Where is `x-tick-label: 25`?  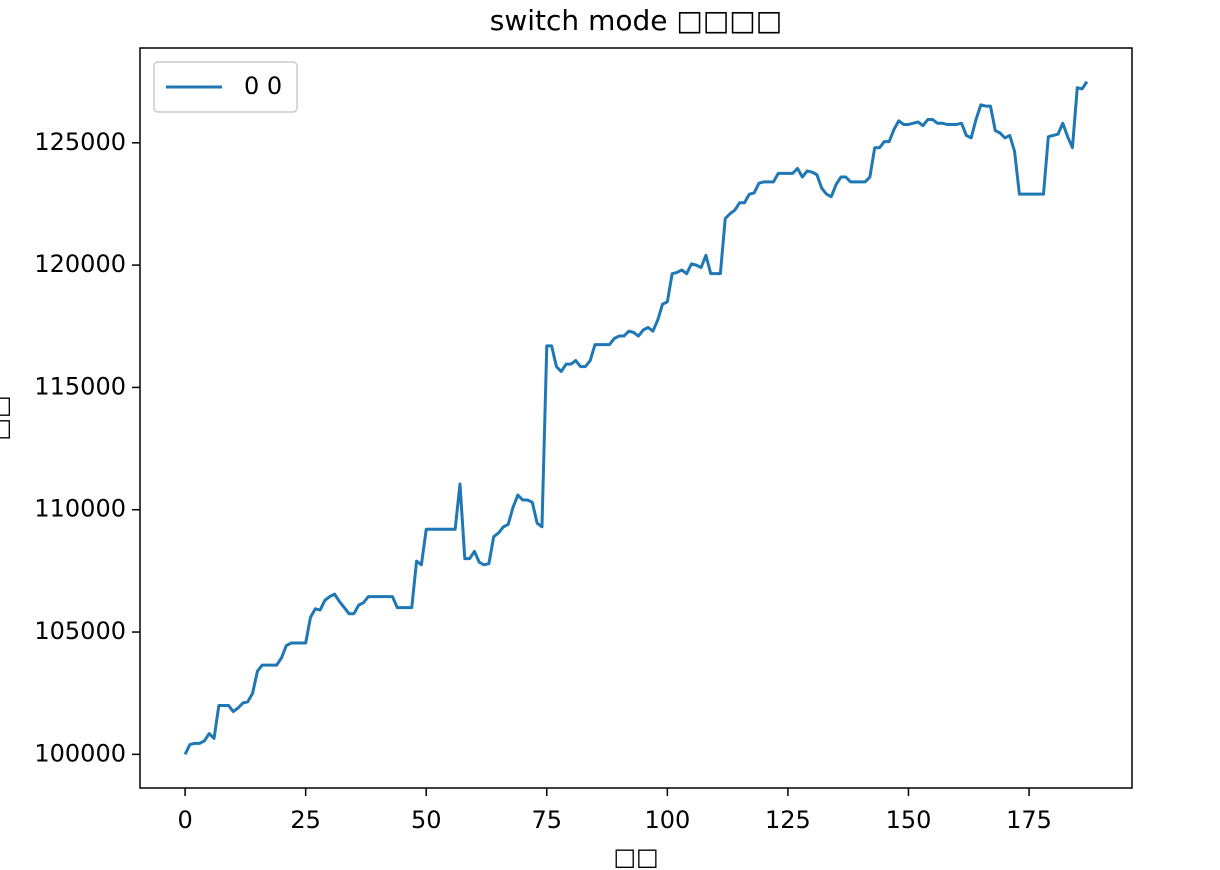
x-tick-label: 25 is located at coordinates (305, 820).